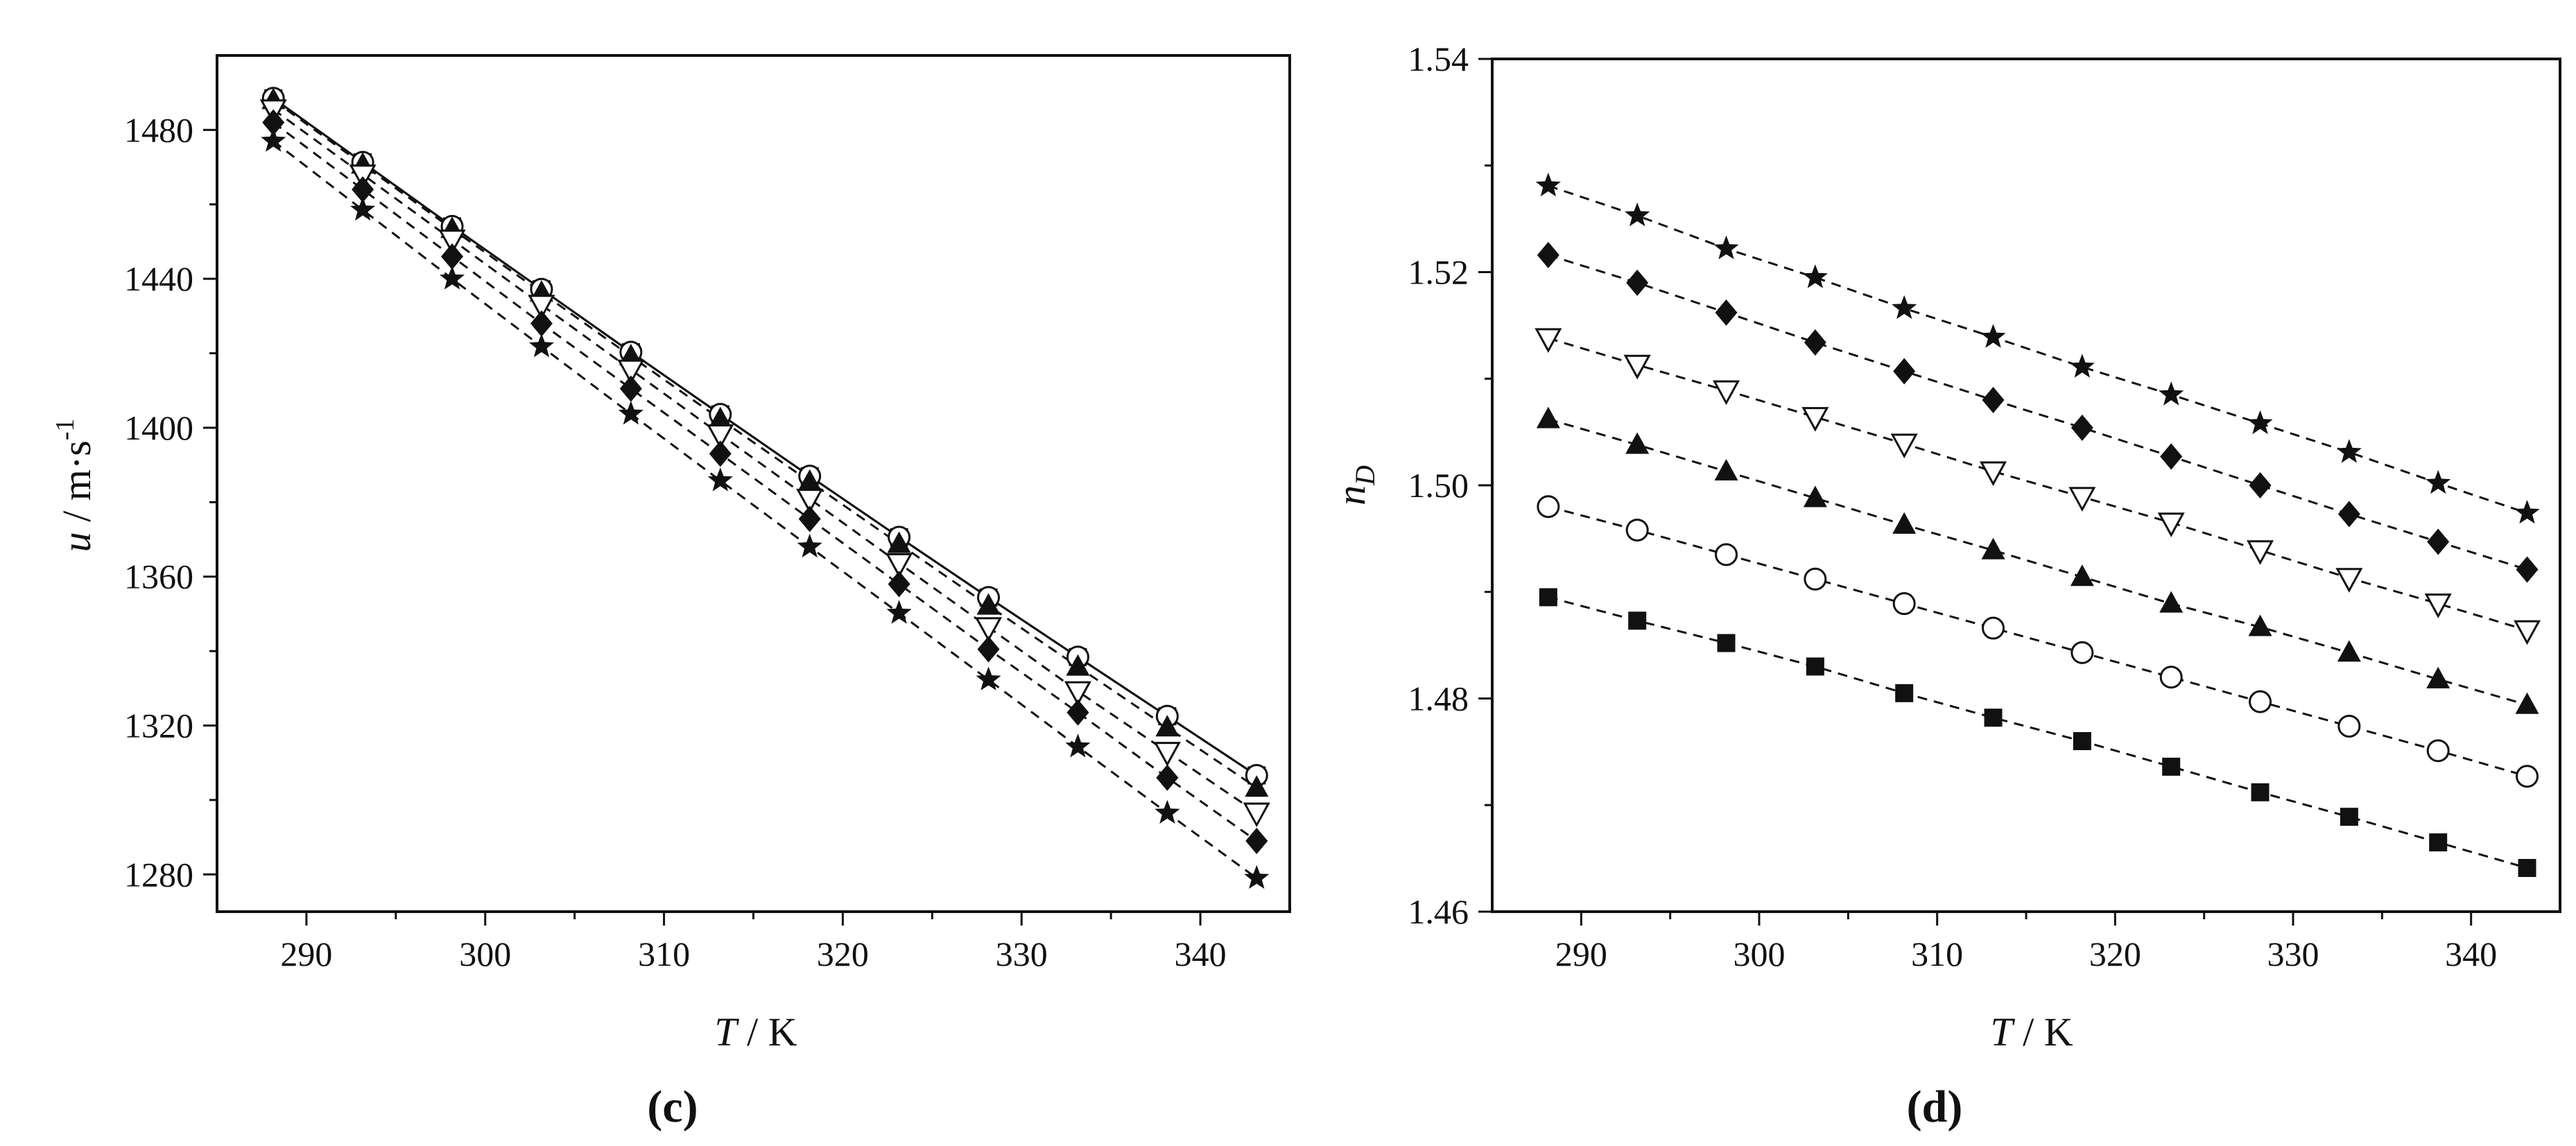  I want to click on panel-c-y-tick-label: 1480, so click(158, 129).